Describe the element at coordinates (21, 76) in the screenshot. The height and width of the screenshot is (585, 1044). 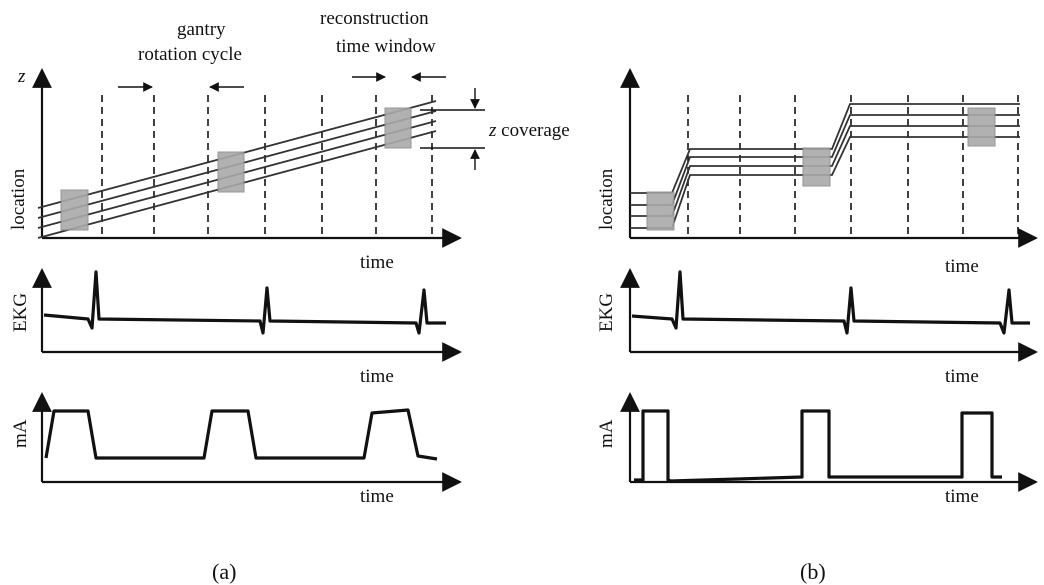
I see `z-axis-label-a: z` at that location.